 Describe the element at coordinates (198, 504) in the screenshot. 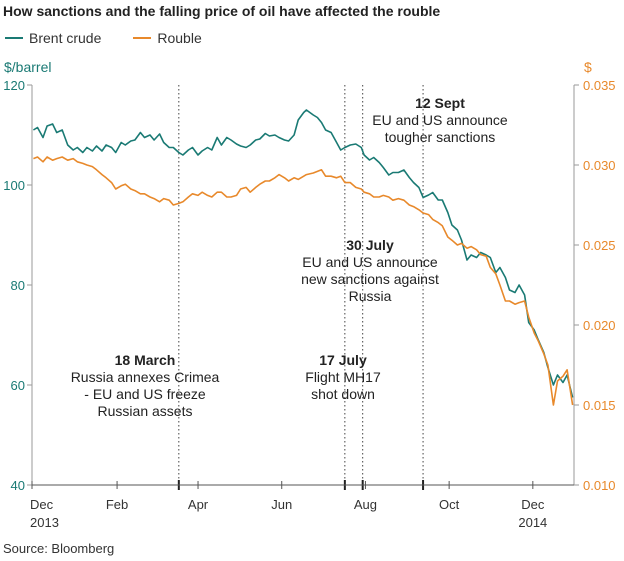

I see `x-tick-label: Apr` at that location.